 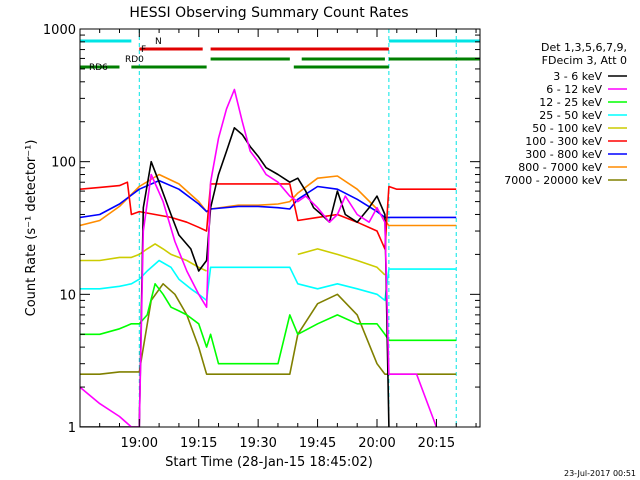 What do you see at coordinates (577, 76) in the screenshot?
I see `legend-label-0: 3 - 6 keV` at bounding box center [577, 76].